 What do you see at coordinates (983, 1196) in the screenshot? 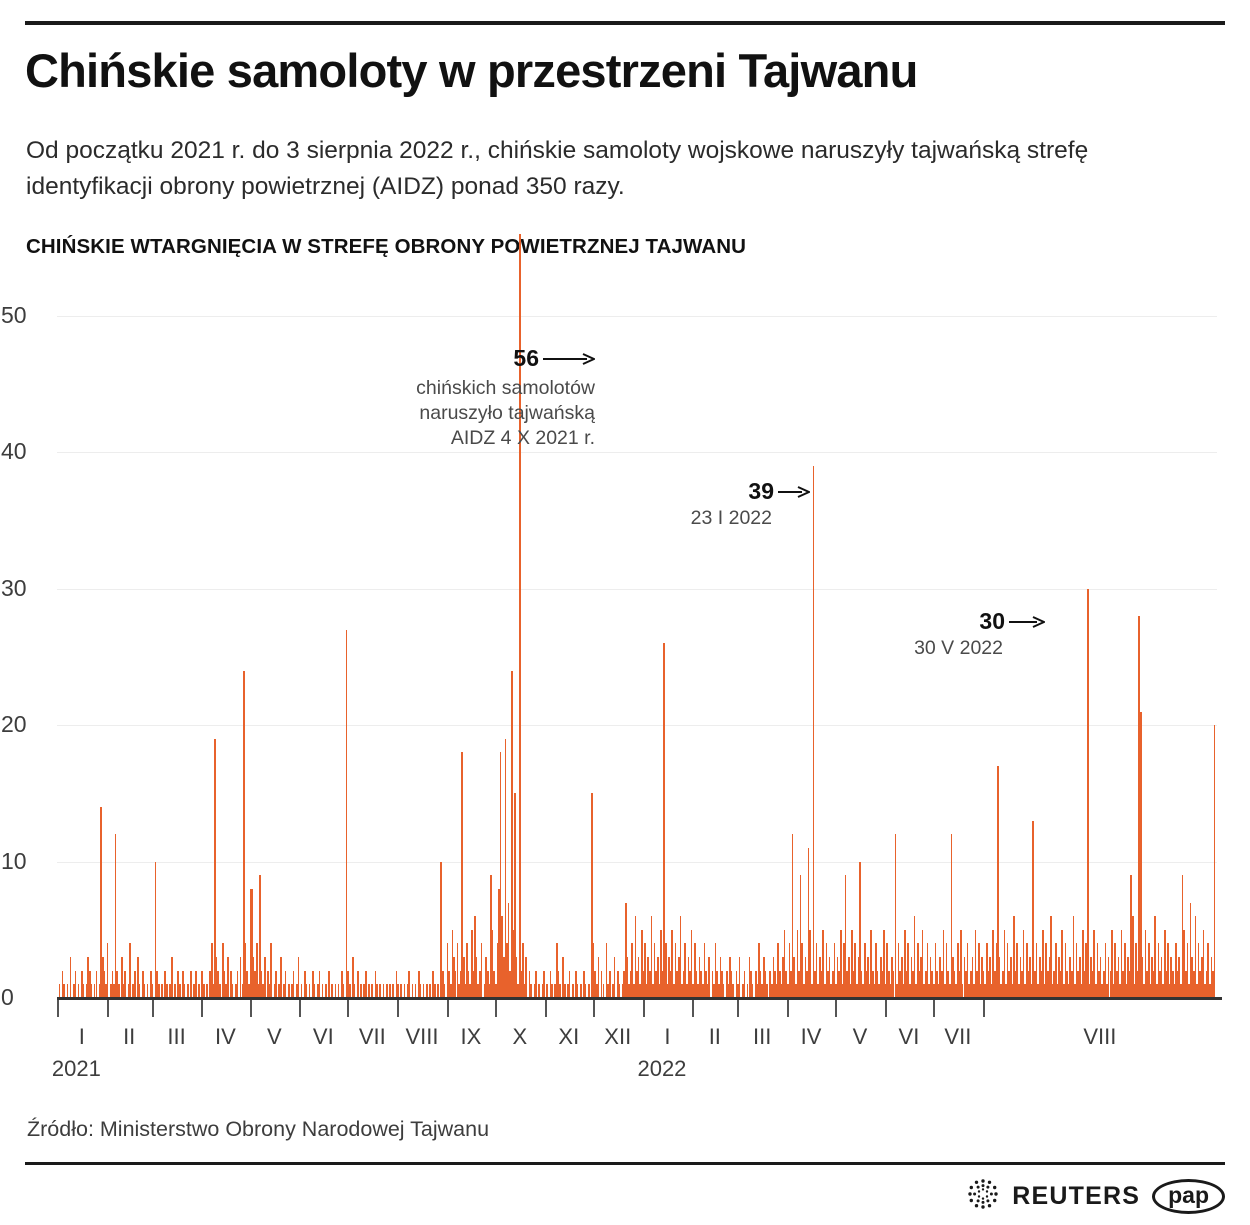
I see `reuters-dots-icon` at bounding box center [983, 1196].